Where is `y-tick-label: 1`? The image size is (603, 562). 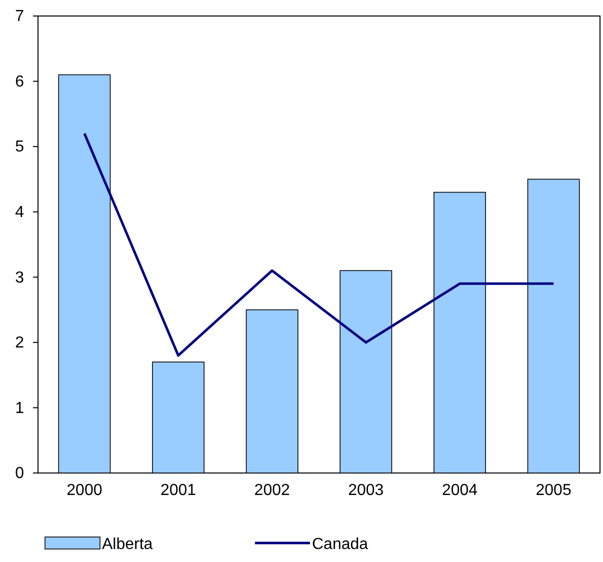 y-tick-label: 1 is located at coordinates (19, 408).